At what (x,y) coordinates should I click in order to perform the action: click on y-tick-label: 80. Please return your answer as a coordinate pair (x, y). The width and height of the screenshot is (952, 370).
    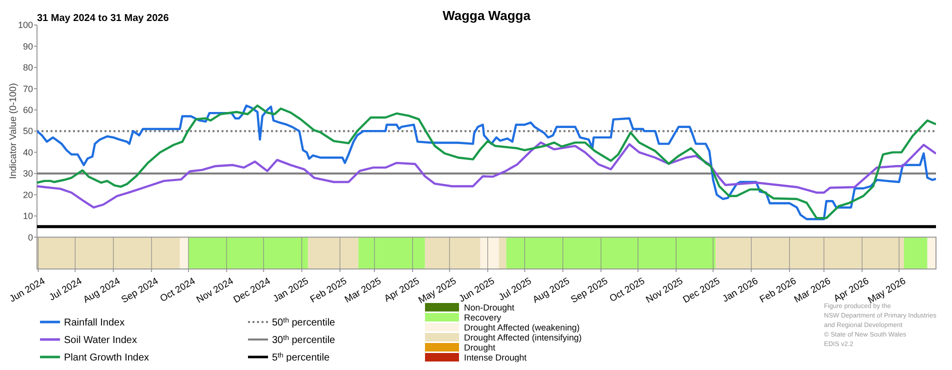
    Looking at the image, I should click on (27, 67).